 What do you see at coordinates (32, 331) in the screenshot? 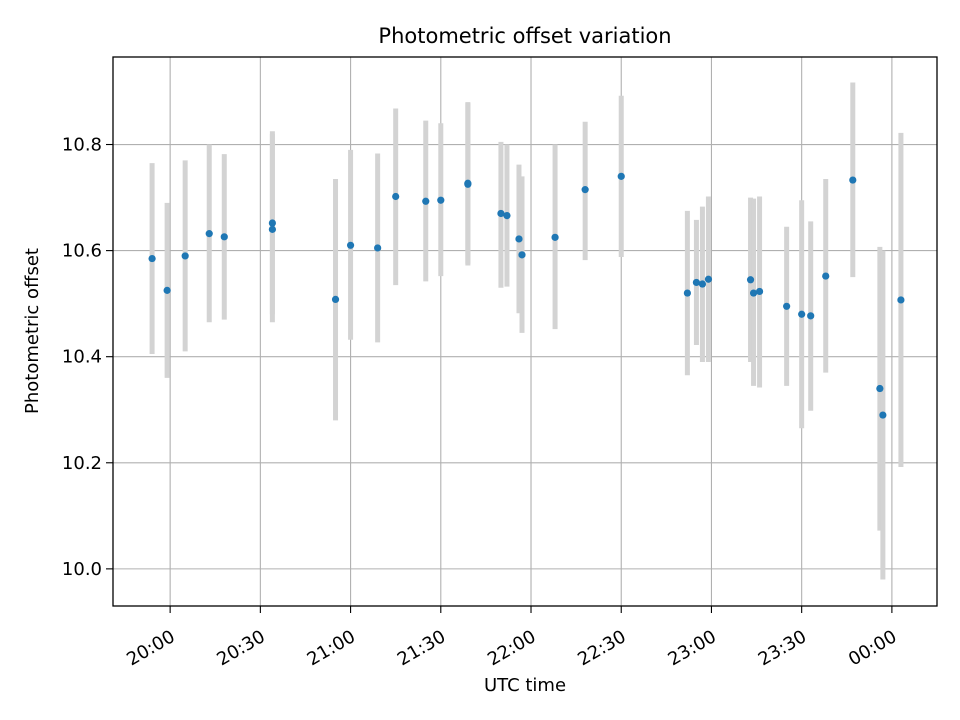
I see `y-axis-title: Photometric offset` at bounding box center [32, 331].